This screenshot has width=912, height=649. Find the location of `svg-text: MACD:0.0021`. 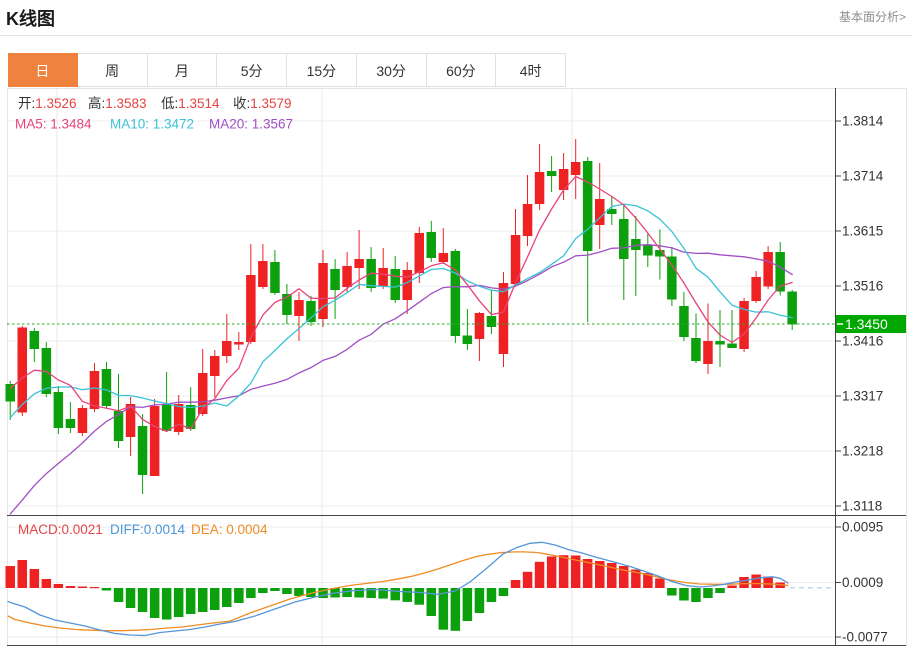

svg-text: MACD:0.0021 is located at coordinates (60, 529).